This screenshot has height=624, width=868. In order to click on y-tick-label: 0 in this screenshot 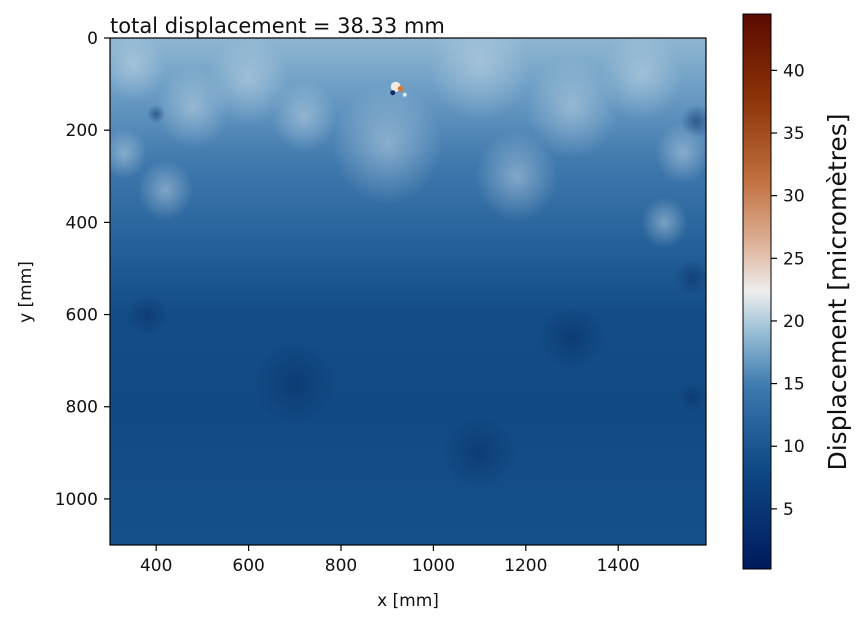, I will do `click(92, 39)`.